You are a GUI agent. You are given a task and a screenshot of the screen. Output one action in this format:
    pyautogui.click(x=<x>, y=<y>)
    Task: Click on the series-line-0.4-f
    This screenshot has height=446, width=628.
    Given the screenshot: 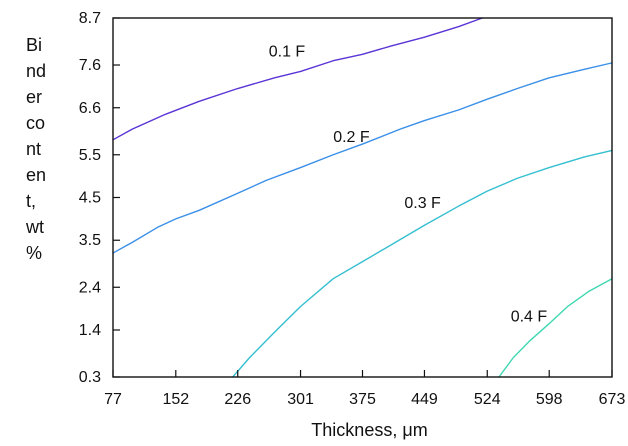 What is the action you would take?
    pyautogui.click(x=555, y=328)
    